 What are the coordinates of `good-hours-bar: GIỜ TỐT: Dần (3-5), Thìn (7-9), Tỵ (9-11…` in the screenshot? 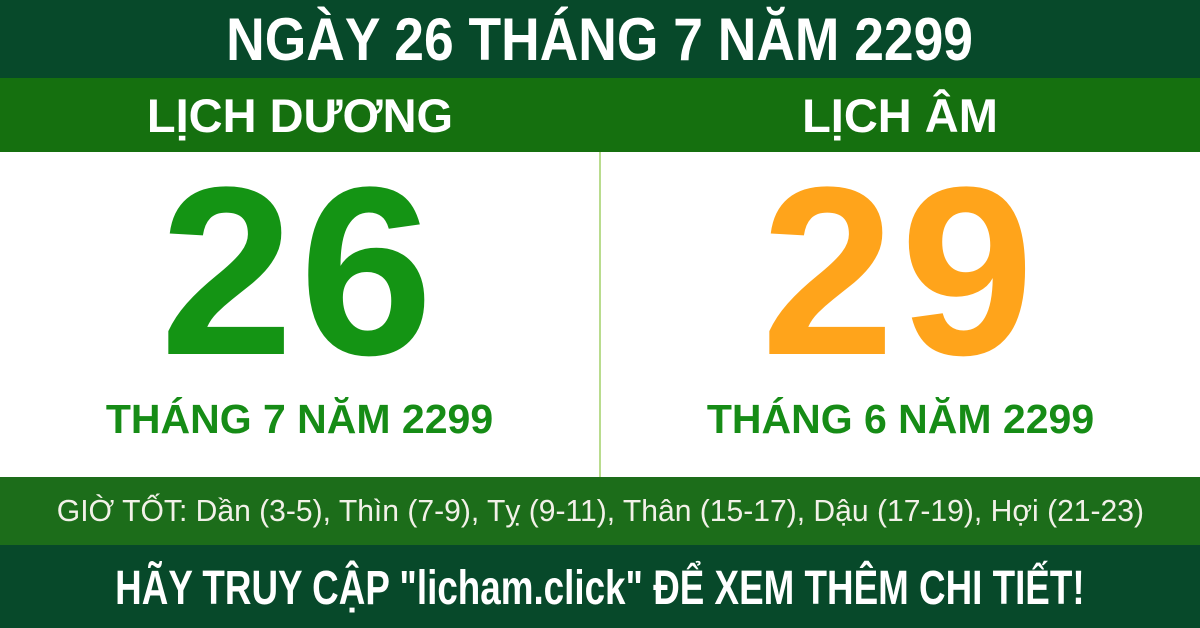 It's located at (600, 511).